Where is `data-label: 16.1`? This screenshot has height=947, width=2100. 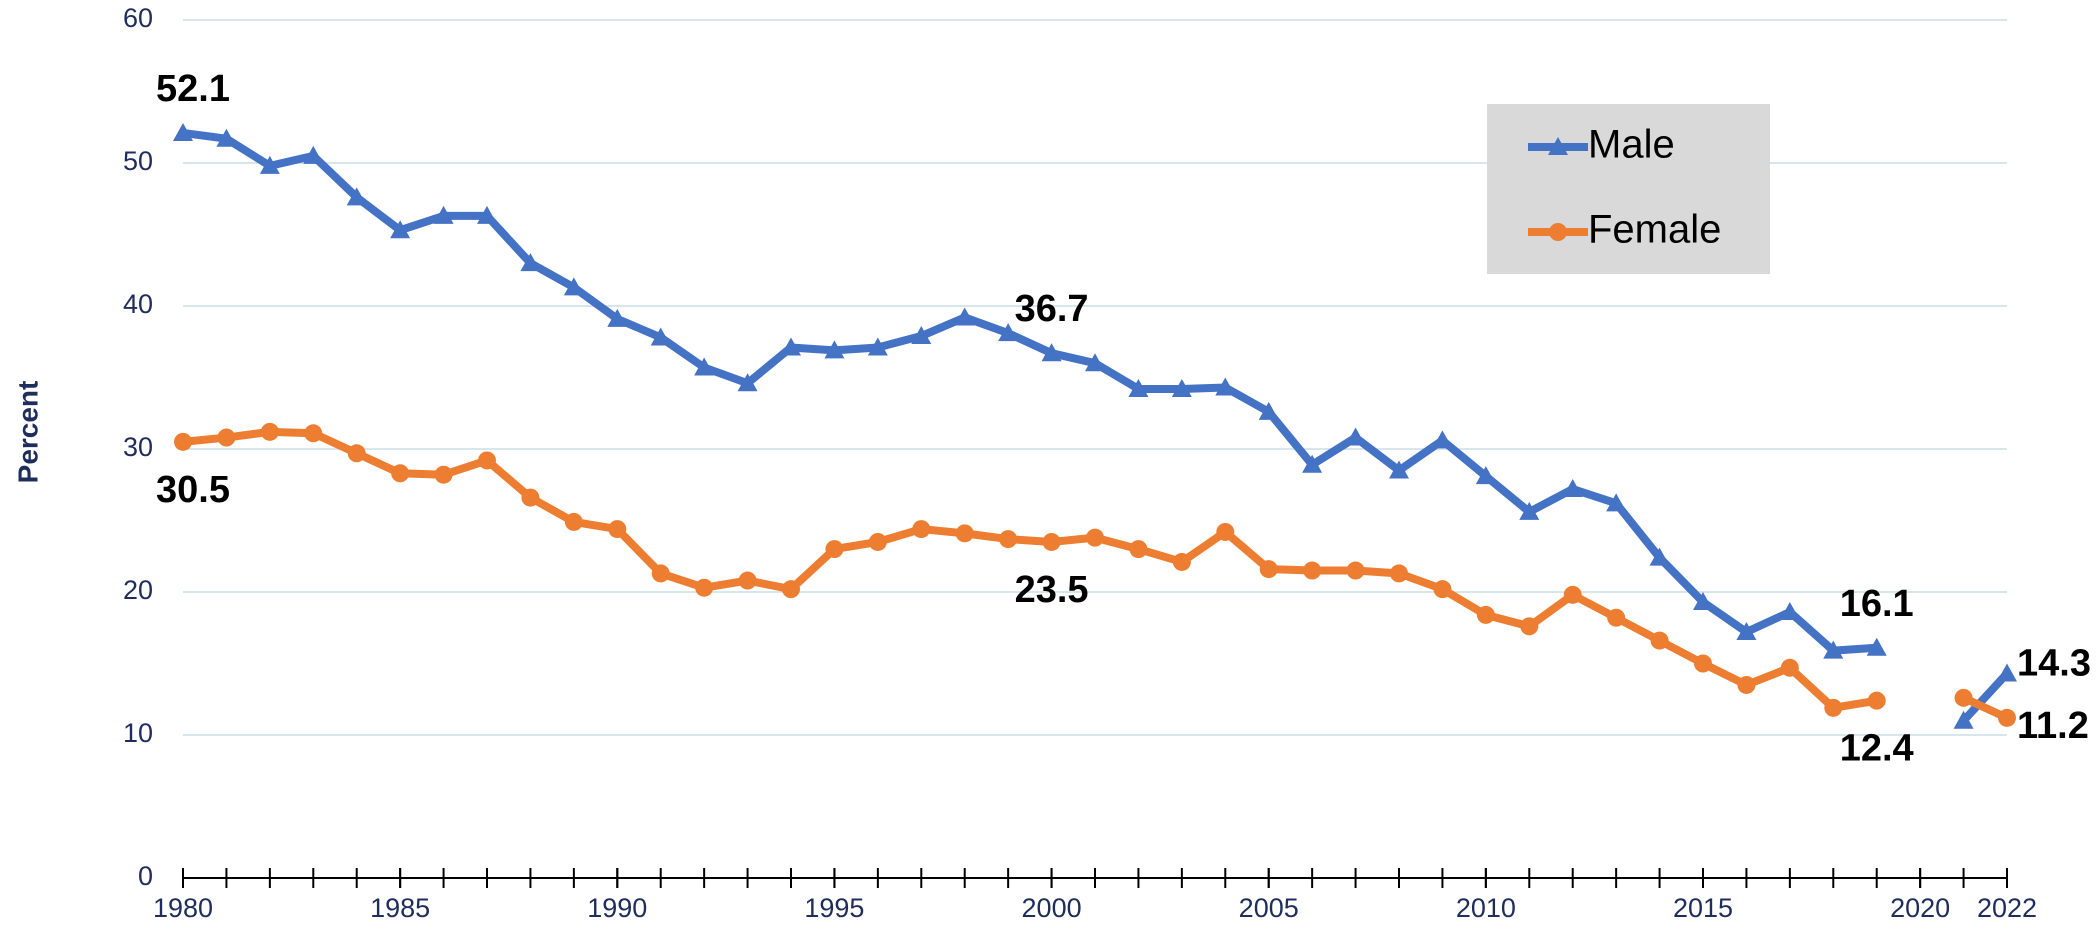
data-label: 16.1 is located at coordinates (1877, 604).